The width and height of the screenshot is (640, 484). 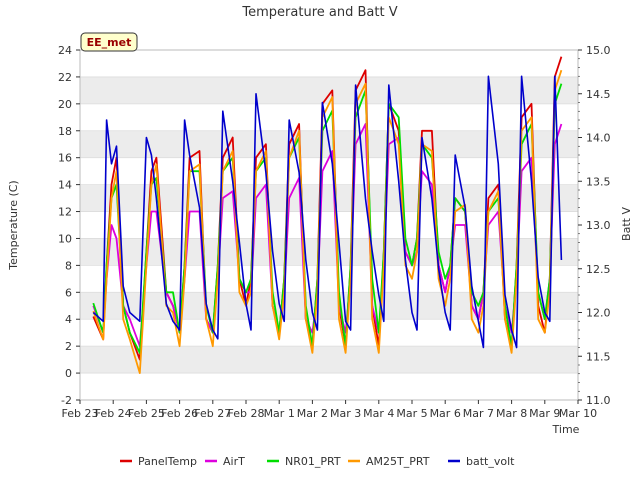 What do you see at coordinates (65, 238) in the screenshot?
I see `y-tick-label: 10` at bounding box center [65, 238].